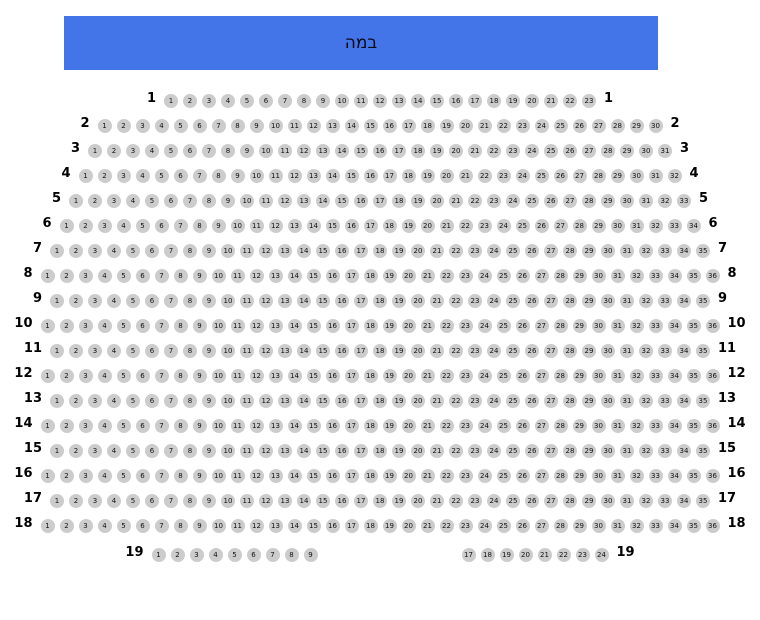 The height and width of the screenshot is (620, 760). What do you see at coordinates (389, 275) in the screenshot?
I see `seat-row8-19: 19` at bounding box center [389, 275].